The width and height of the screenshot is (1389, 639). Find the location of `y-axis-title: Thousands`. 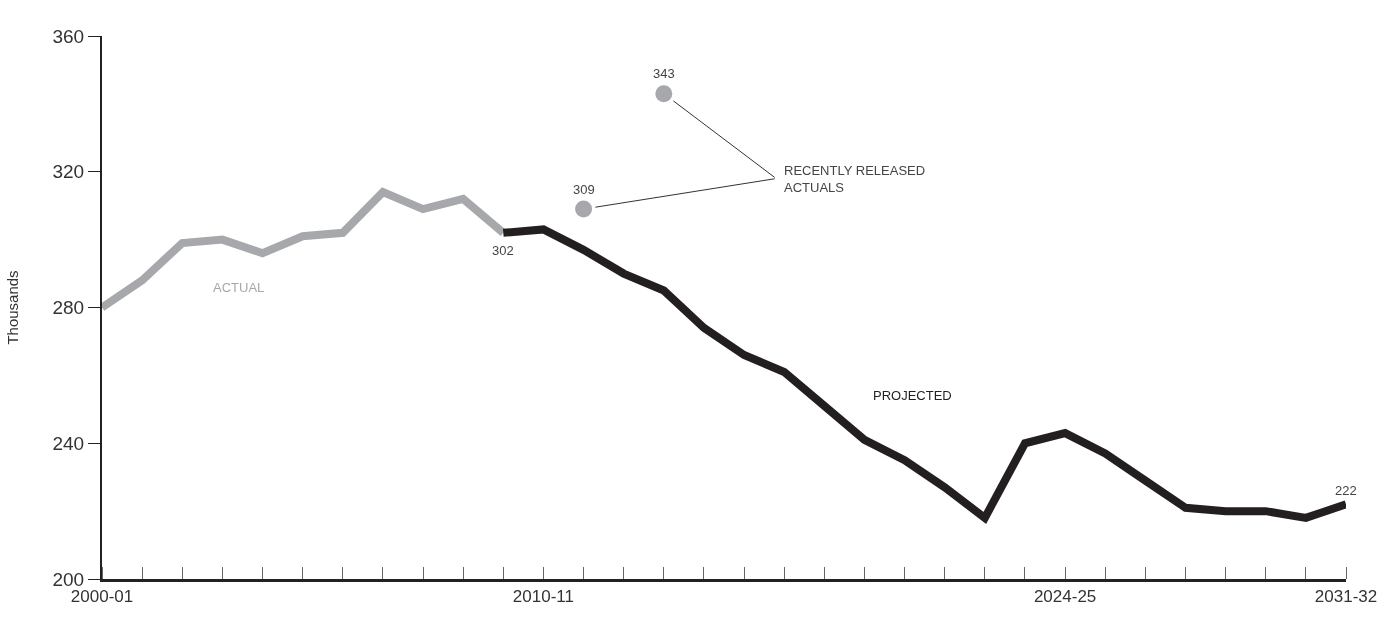

y-axis-title: Thousands is located at coordinates (13, 307).